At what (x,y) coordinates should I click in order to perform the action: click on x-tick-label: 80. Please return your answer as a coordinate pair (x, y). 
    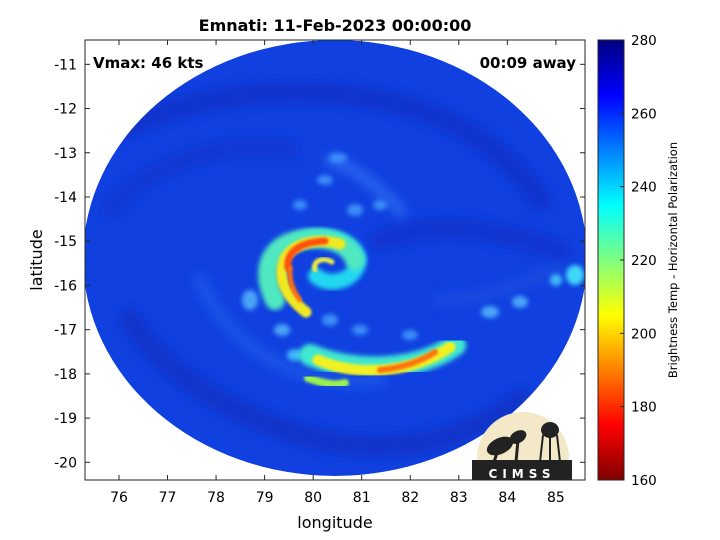
    Looking at the image, I should click on (313, 498).